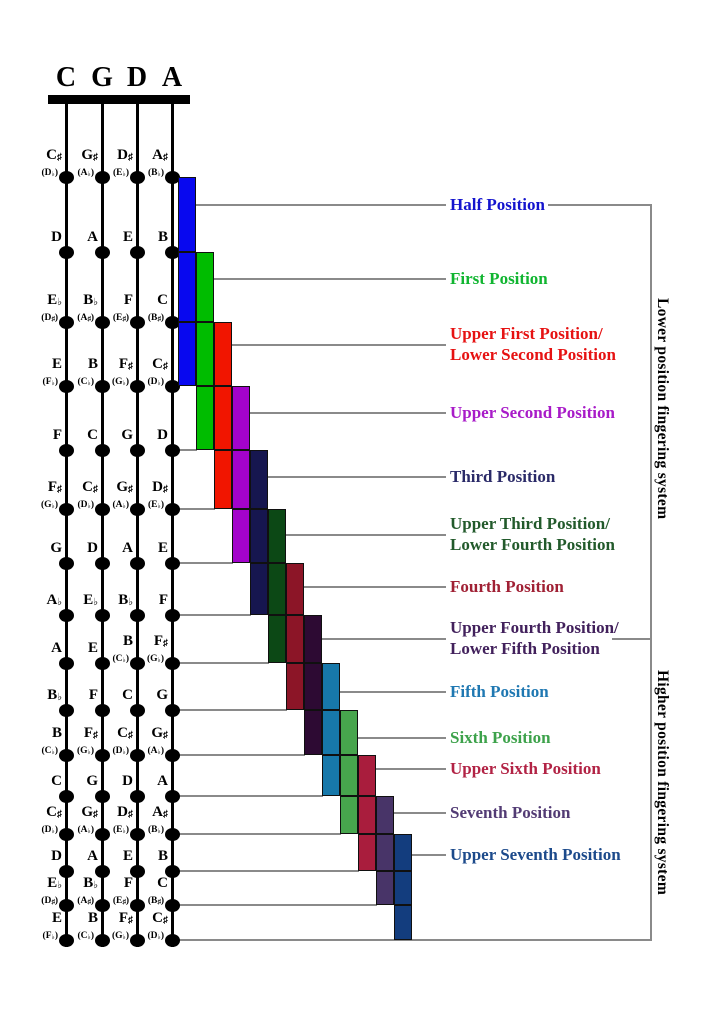 This screenshot has width=724, height=1023. What do you see at coordinates (90, 883) in the screenshot?
I see `note-label: B♭` at bounding box center [90, 883].